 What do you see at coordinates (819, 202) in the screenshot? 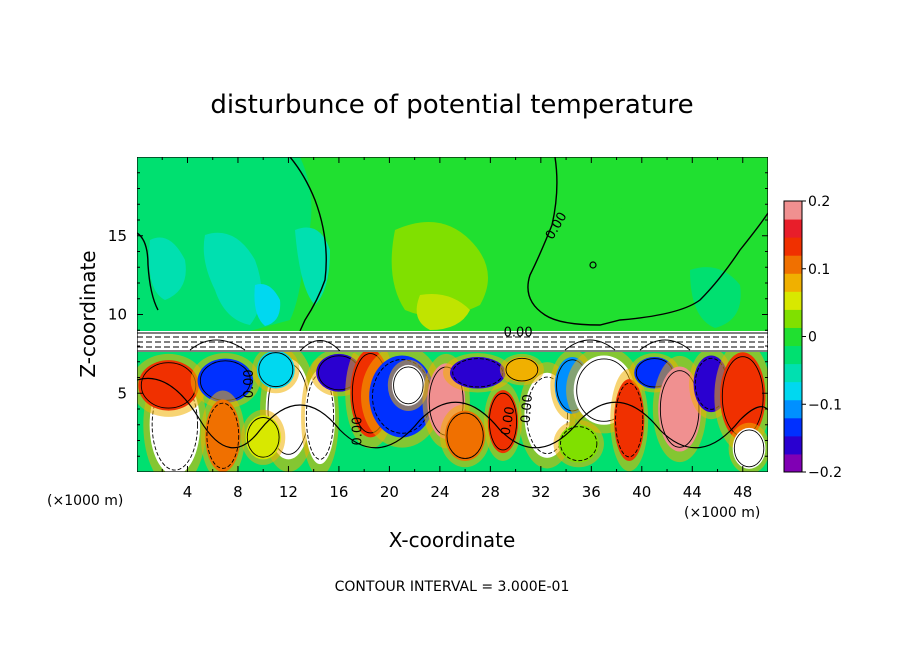
I see `colorbar-label: 0.2` at bounding box center [819, 202].